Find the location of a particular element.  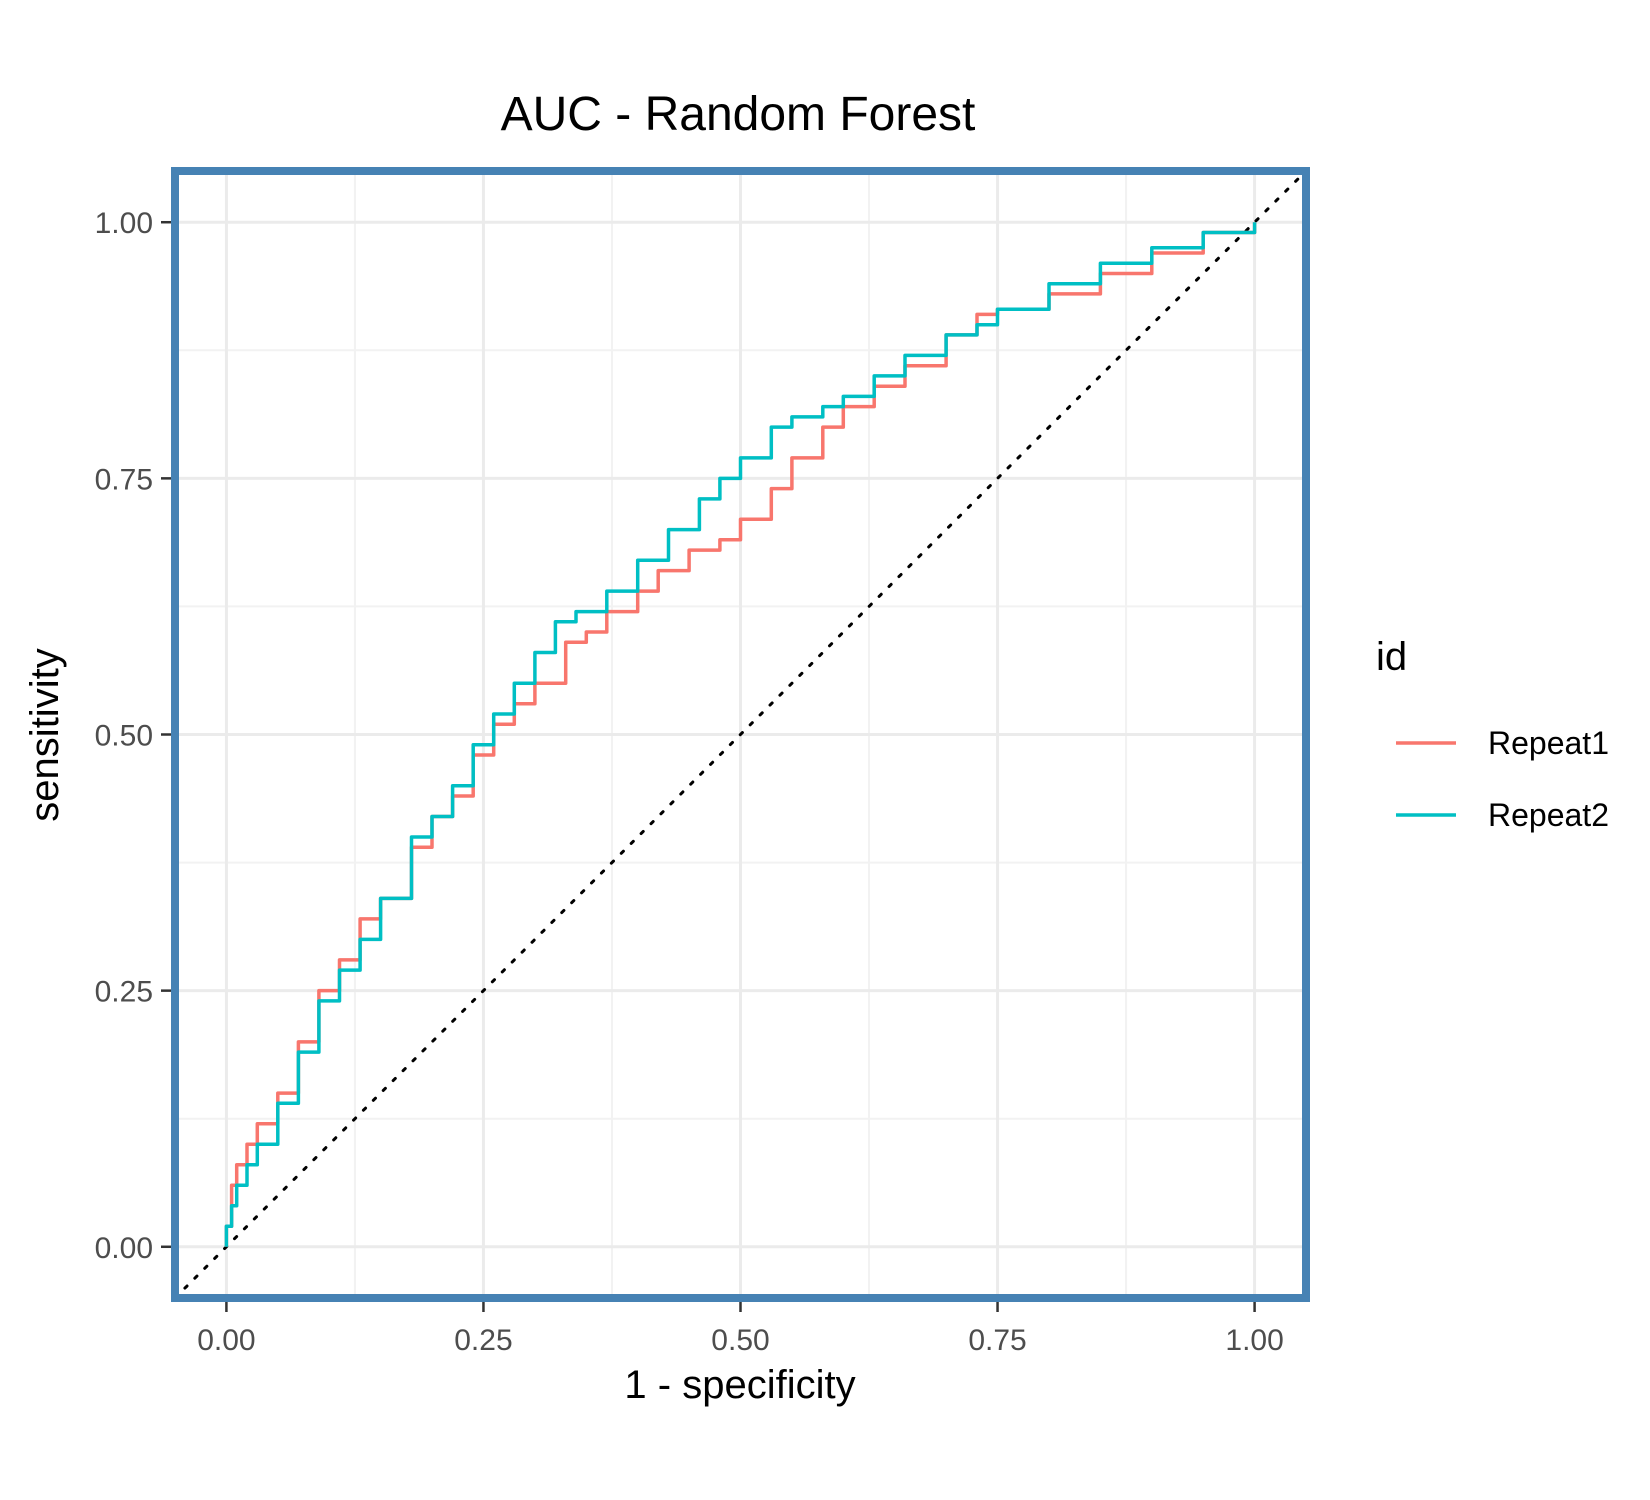

x-axis-ticks: 0.00 0.25 0.50 0.75 1.00 is located at coordinates (740, 1329).